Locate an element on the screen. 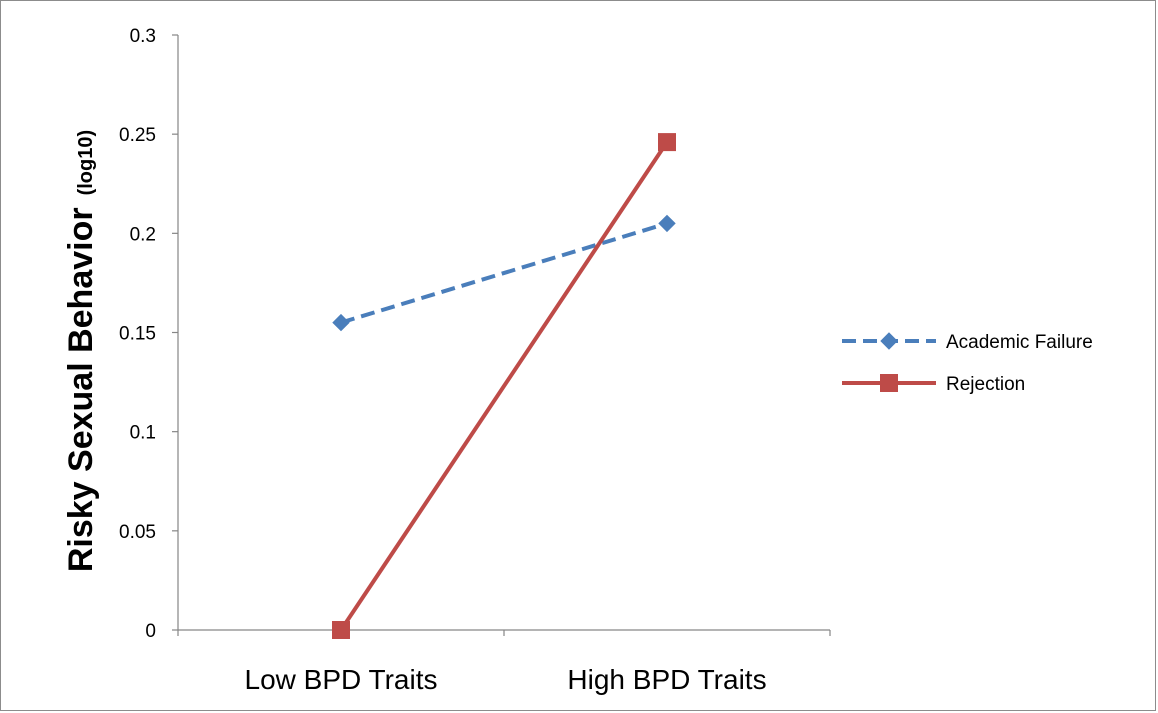 Image resolution: width=1158 pixels, height=713 pixels. legend: Academic Failure Rejection is located at coordinates (967, 363).